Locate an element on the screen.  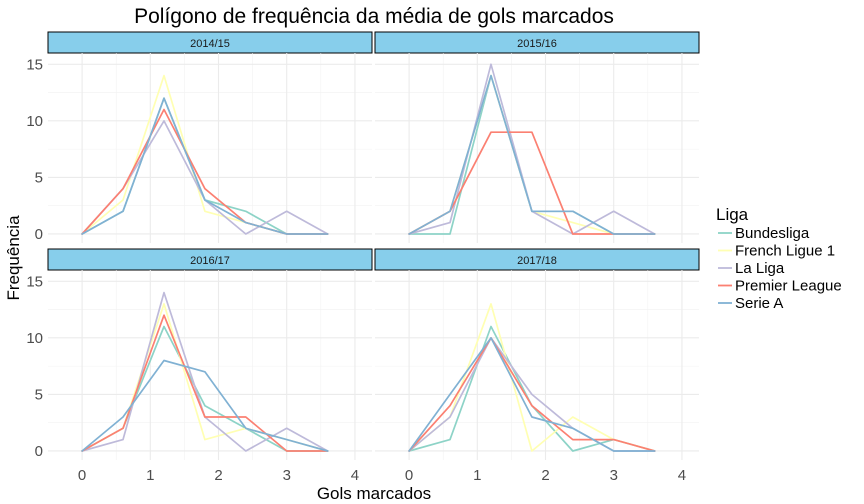
legend-item: Serie A is located at coordinates (750, 303).